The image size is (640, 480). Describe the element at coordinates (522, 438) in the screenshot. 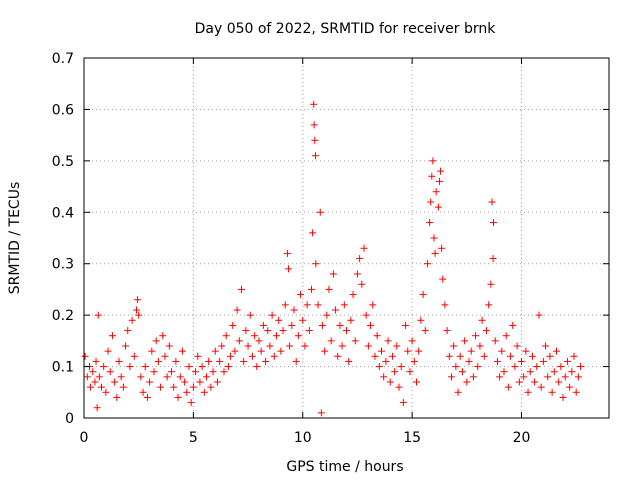

I see `x-tick-label: 20` at that location.